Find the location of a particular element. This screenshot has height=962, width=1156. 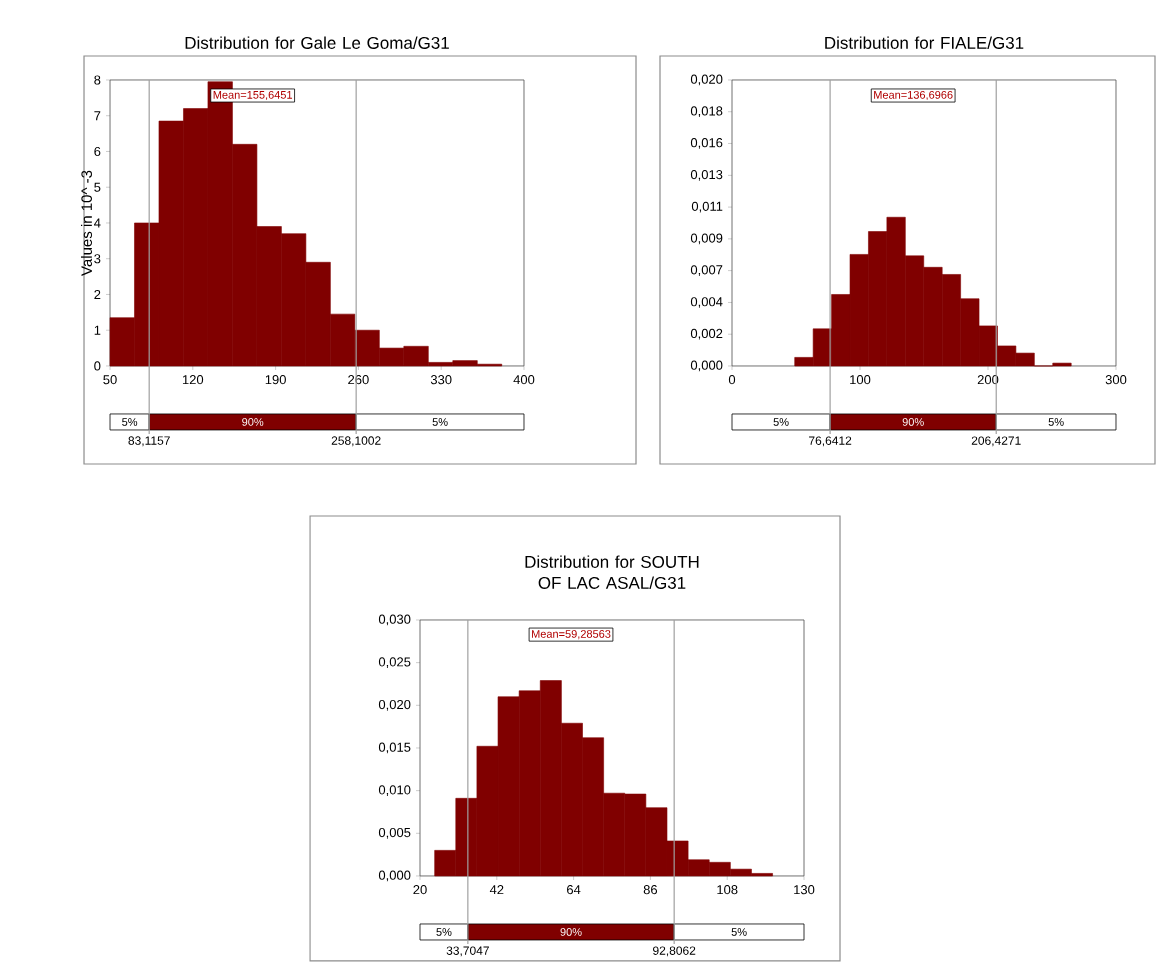

chart-title: Distribution for FIALE/G31 is located at coordinates (924, 42).